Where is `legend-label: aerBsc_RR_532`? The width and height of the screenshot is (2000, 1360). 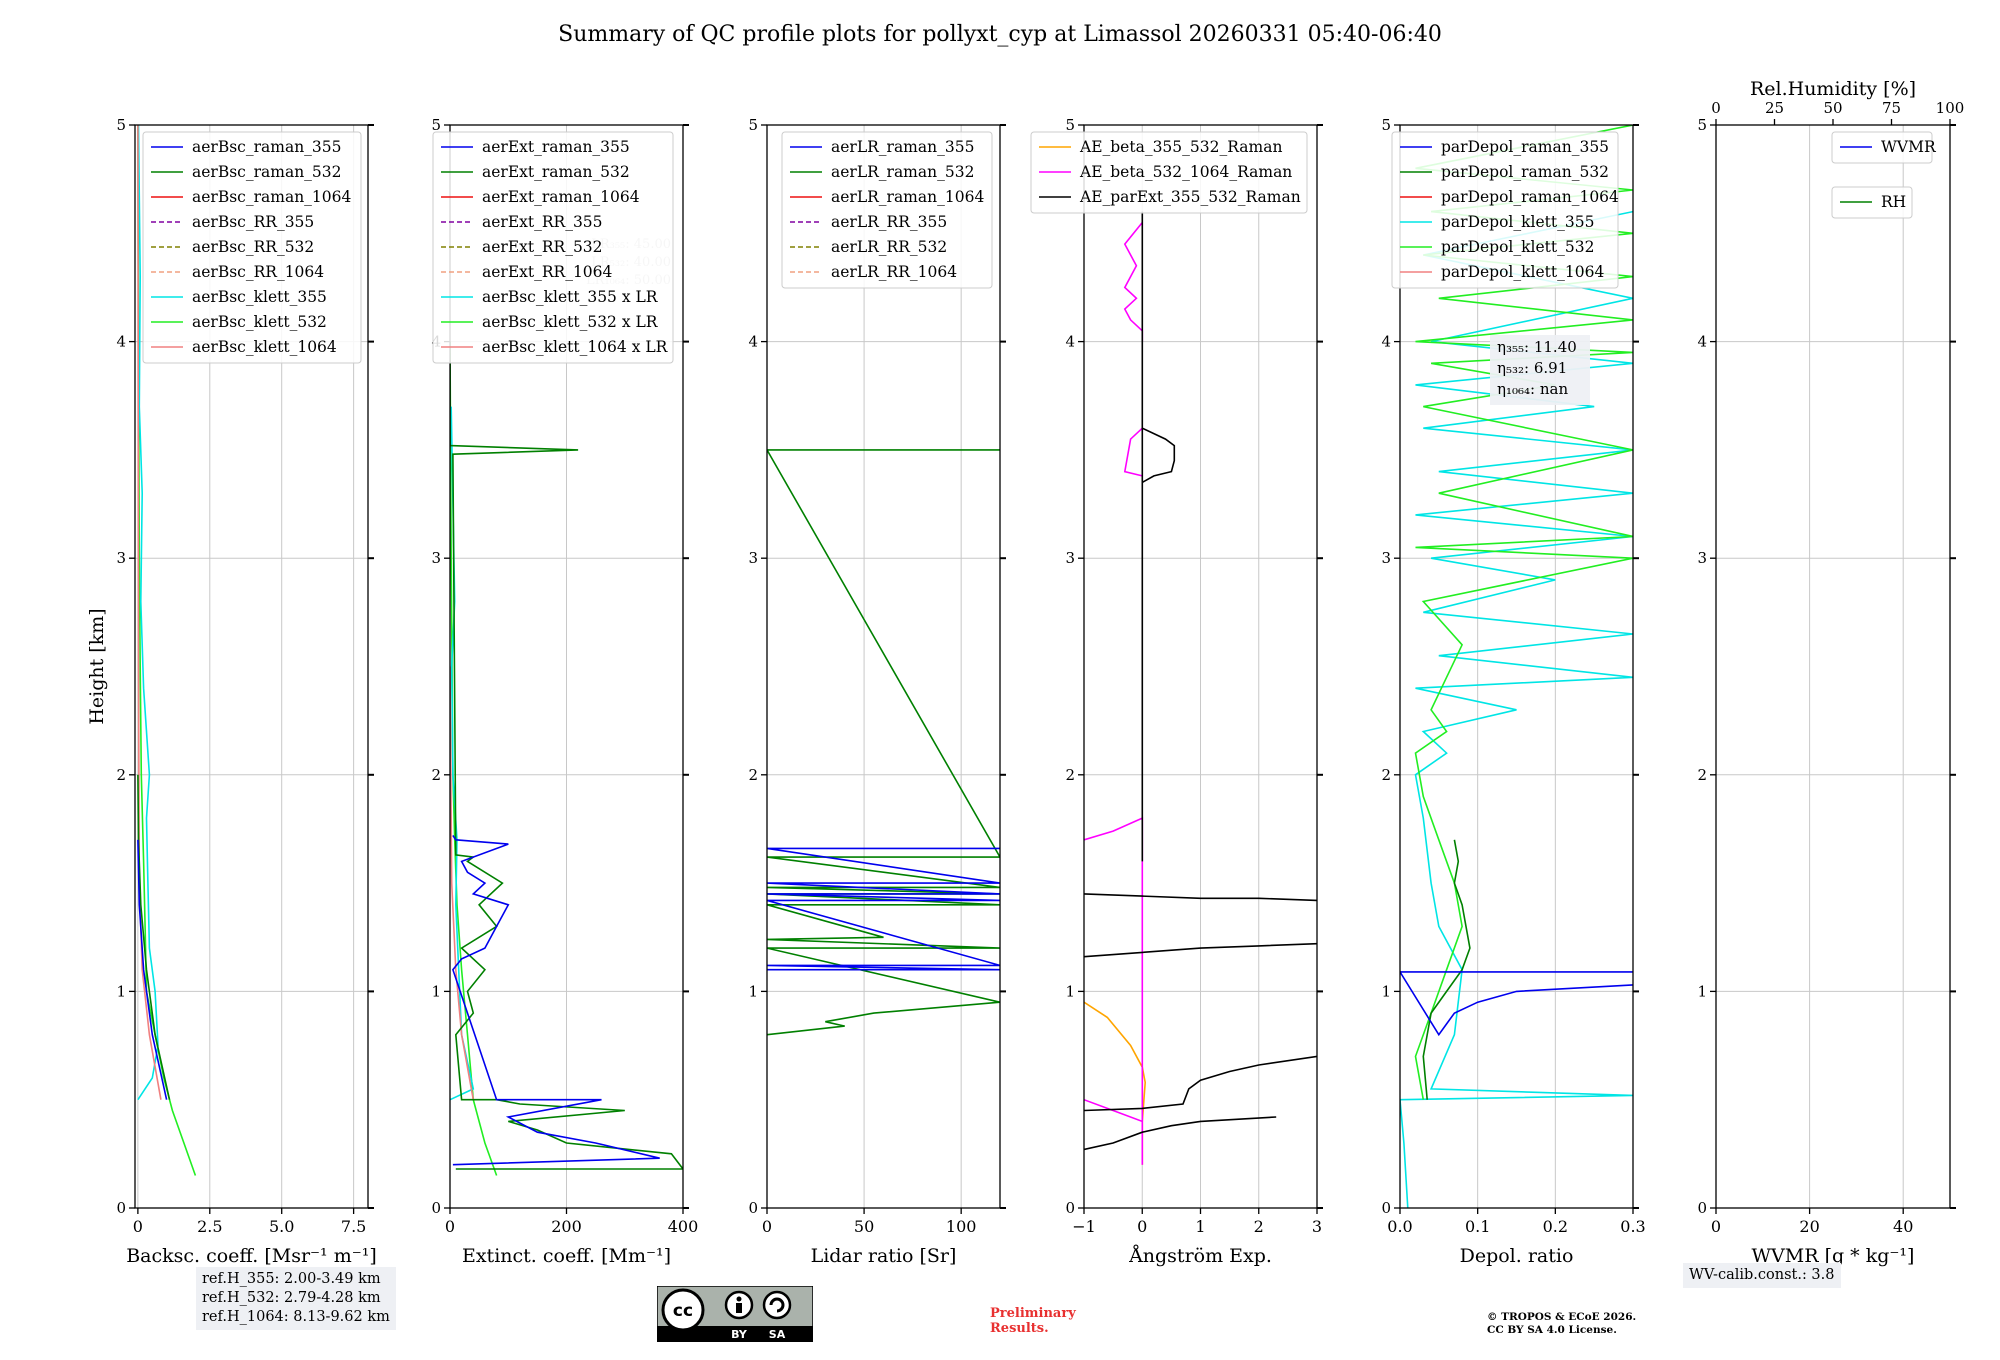 legend-label: aerBsc_RR_532 is located at coordinates (253, 247).